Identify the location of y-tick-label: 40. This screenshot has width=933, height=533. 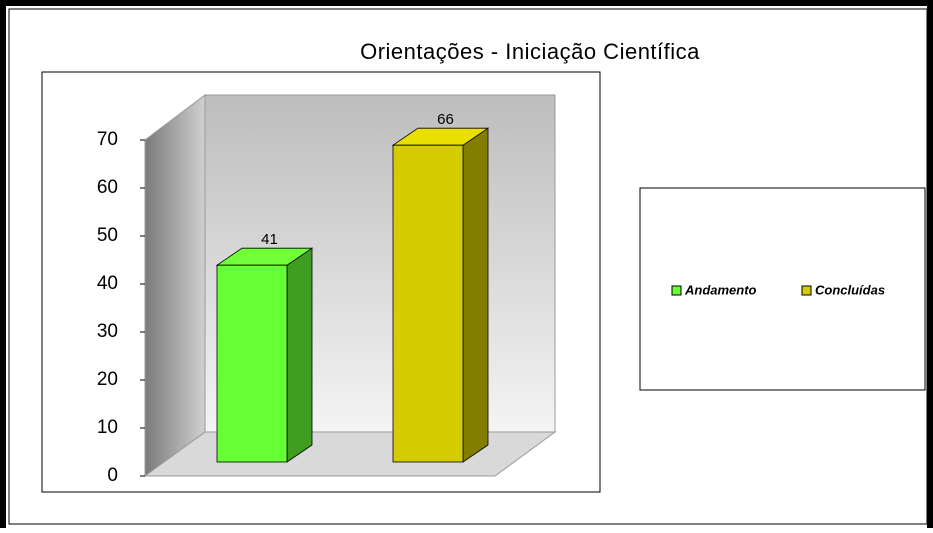
(107, 283).